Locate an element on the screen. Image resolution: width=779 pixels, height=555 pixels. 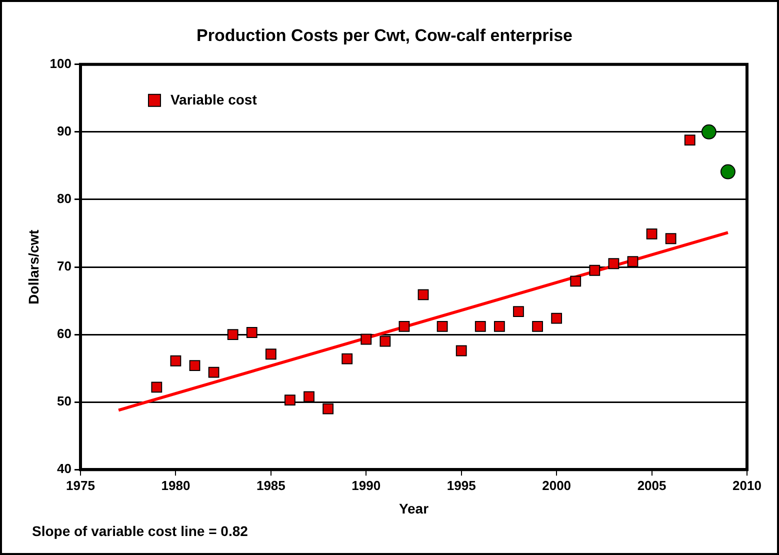
y-tick-label: 40 is located at coordinates (64, 468).